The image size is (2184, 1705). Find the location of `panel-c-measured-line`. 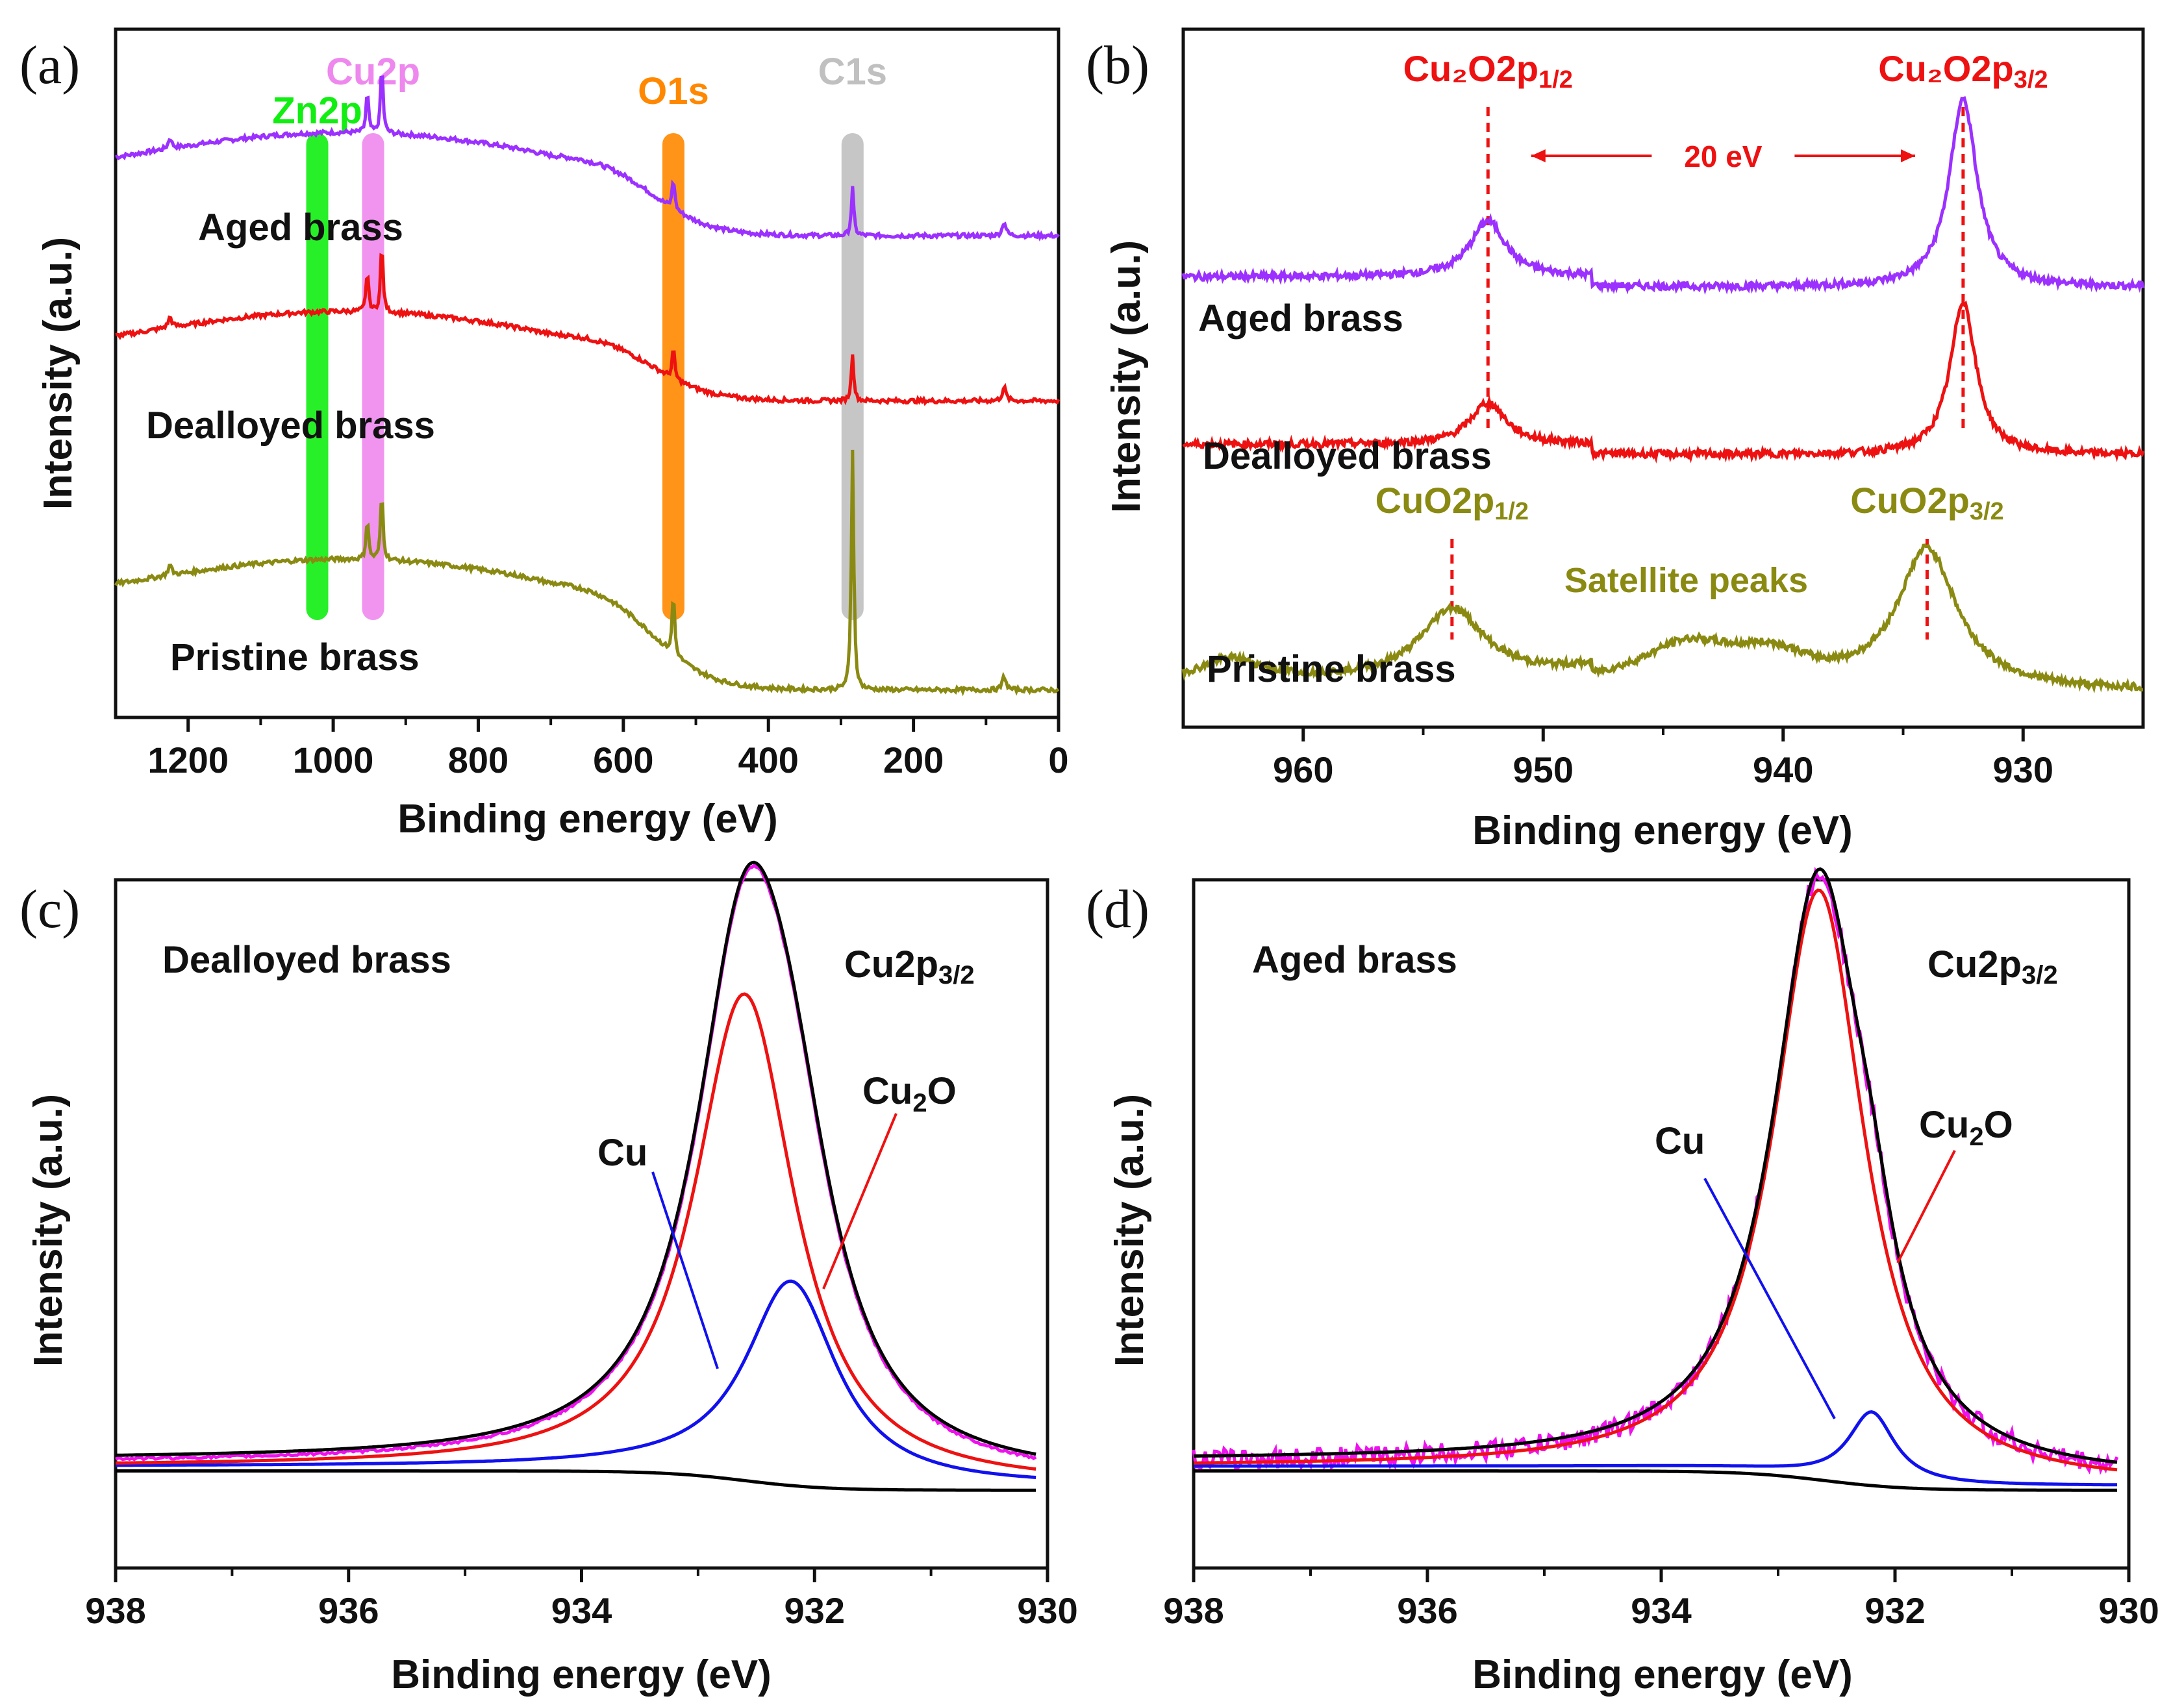

panel-c-measured-line is located at coordinates (576, 1163).